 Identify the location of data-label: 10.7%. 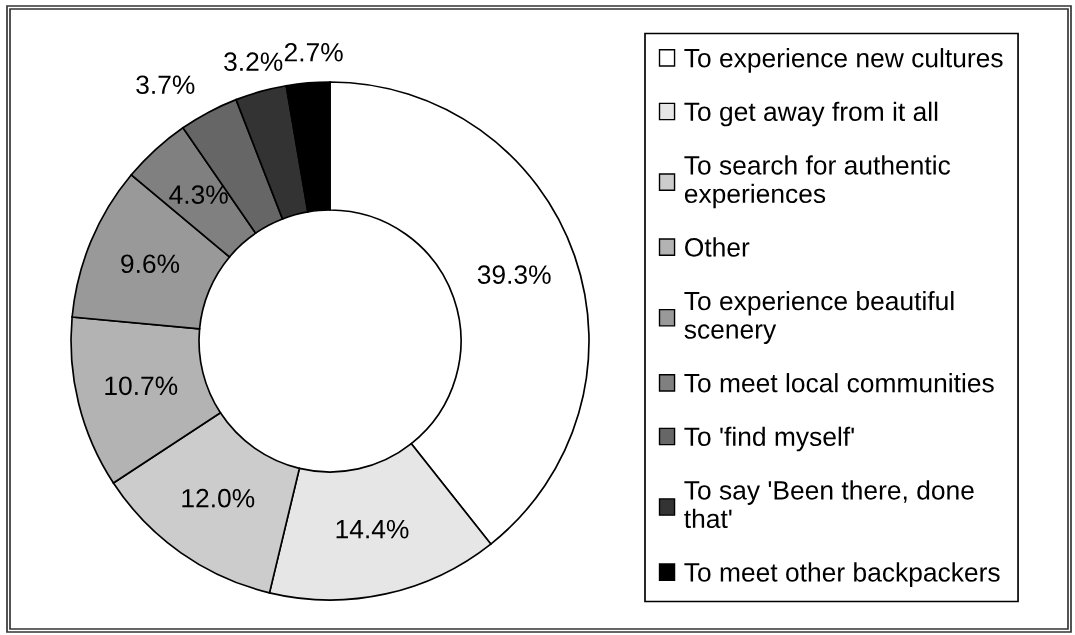
(141, 386).